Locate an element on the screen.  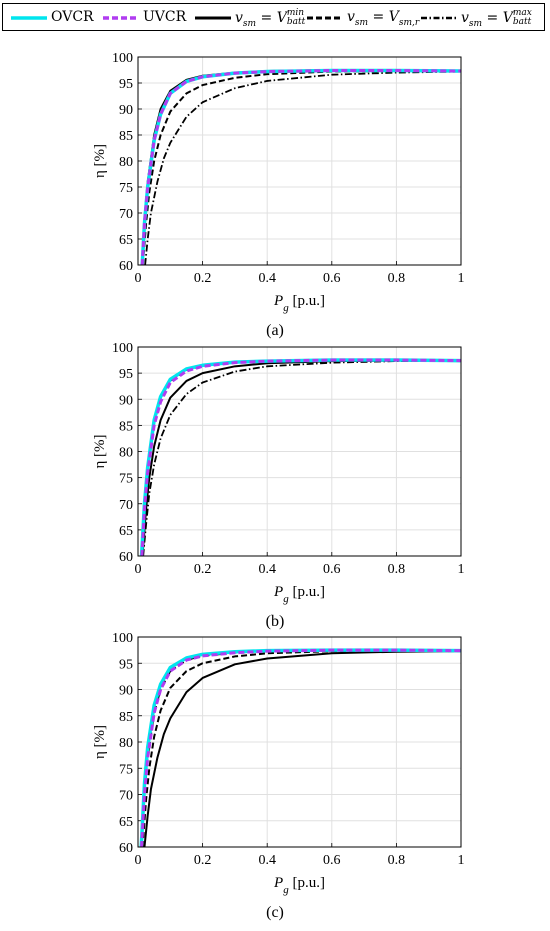
legend-swatch-vr is located at coordinates (325, 18).